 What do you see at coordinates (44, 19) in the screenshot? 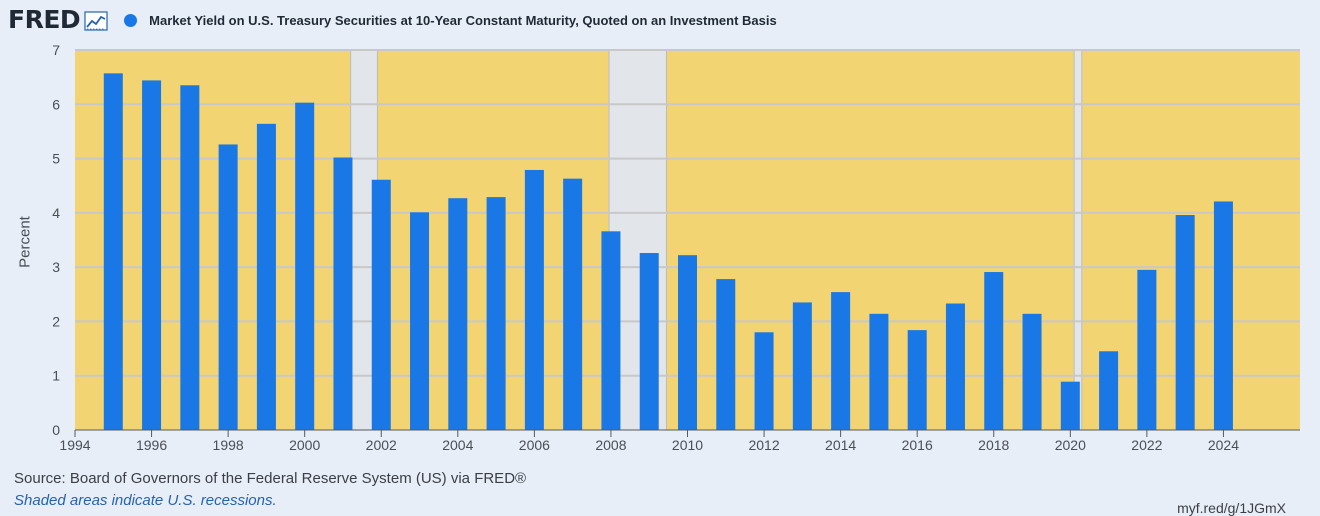
I see `fred-logo: FRED` at bounding box center [44, 19].